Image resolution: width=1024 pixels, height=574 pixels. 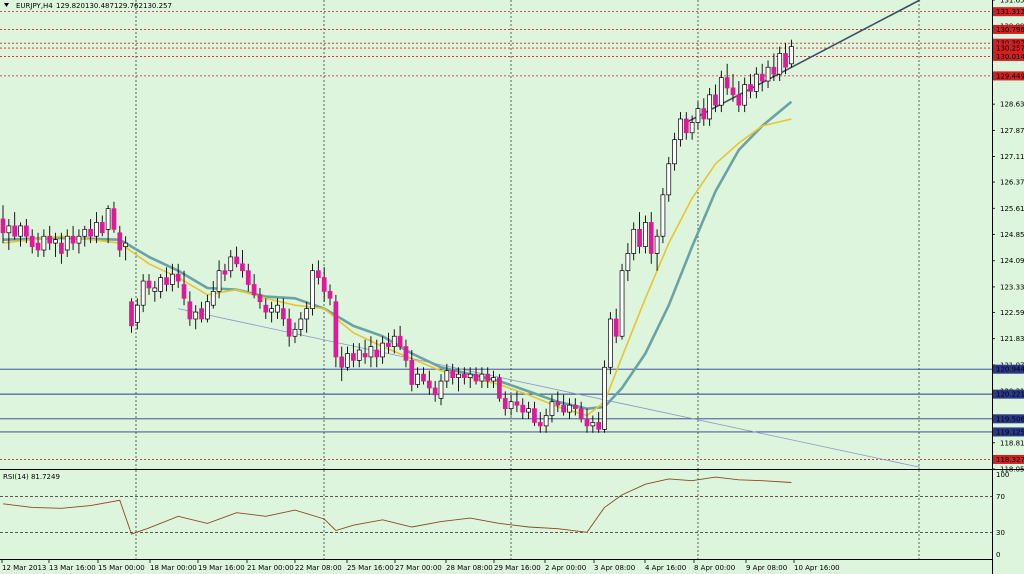 What do you see at coordinates (1012, 261) in the screenshot?
I see `price-axis-label: 124.090` at bounding box center [1012, 261].